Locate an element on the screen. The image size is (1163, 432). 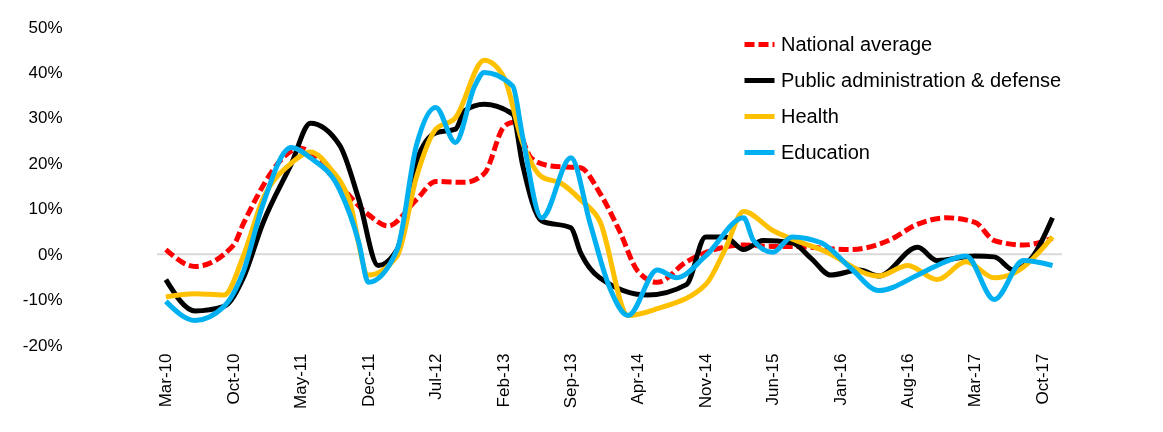
x-tick-label: Apr-14 is located at coordinates (638, 379).